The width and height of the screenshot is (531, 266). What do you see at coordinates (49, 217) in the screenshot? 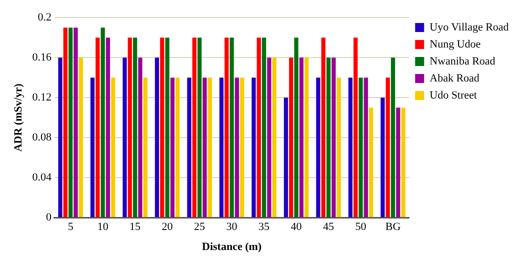
I see `y-tick-label: 0` at bounding box center [49, 217].